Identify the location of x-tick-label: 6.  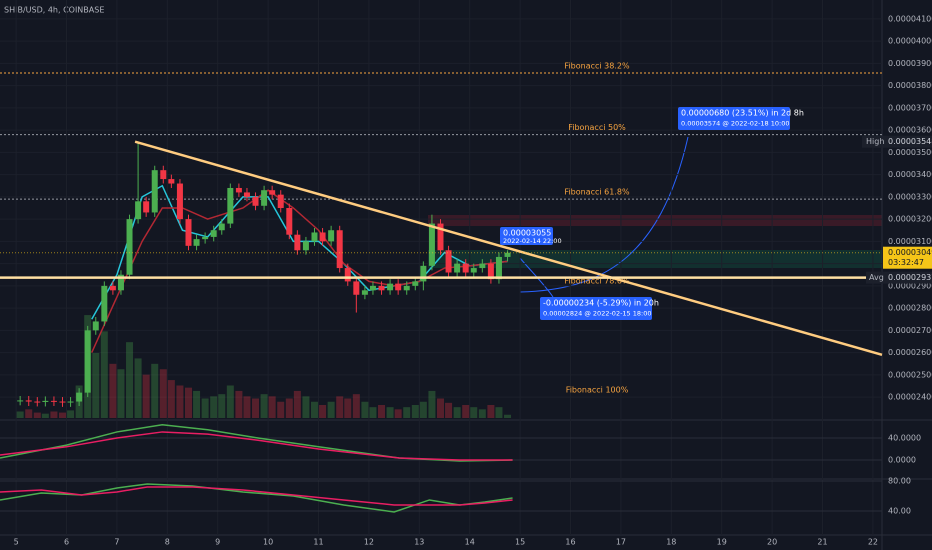
(66, 542).